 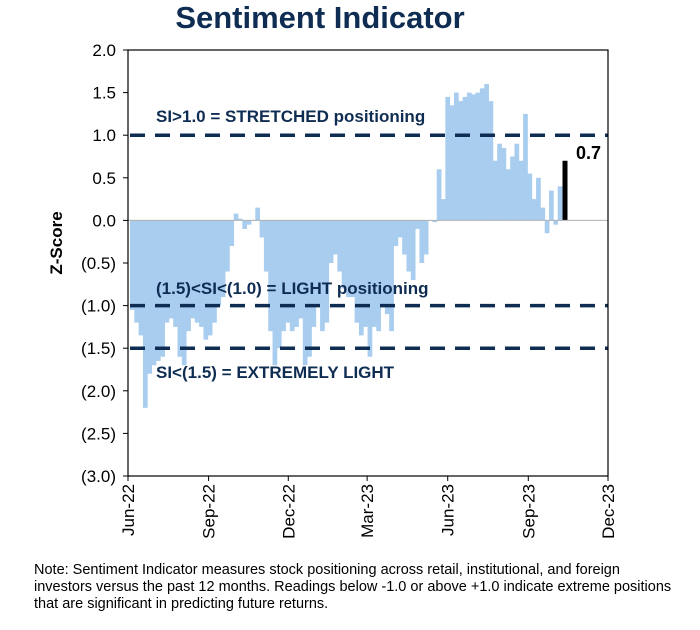 What do you see at coordinates (290, 116) in the screenshot?
I see `reference-line-label: SI>1.0 = STRETCHED positioning` at bounding box center [290, 116].